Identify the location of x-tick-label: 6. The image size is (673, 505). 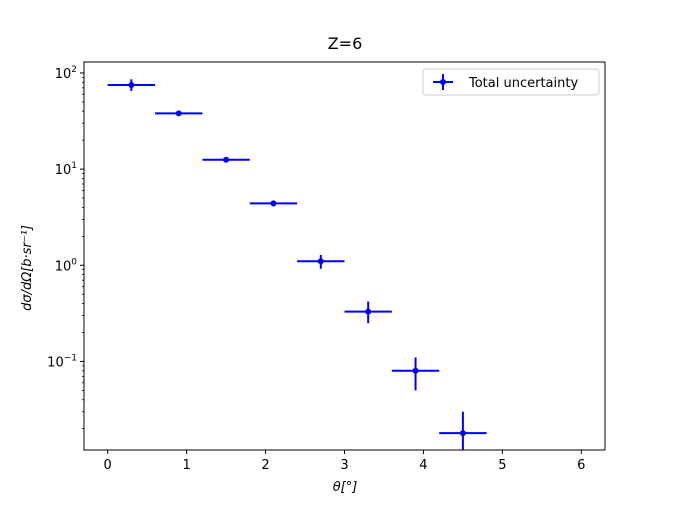
(581, 465).